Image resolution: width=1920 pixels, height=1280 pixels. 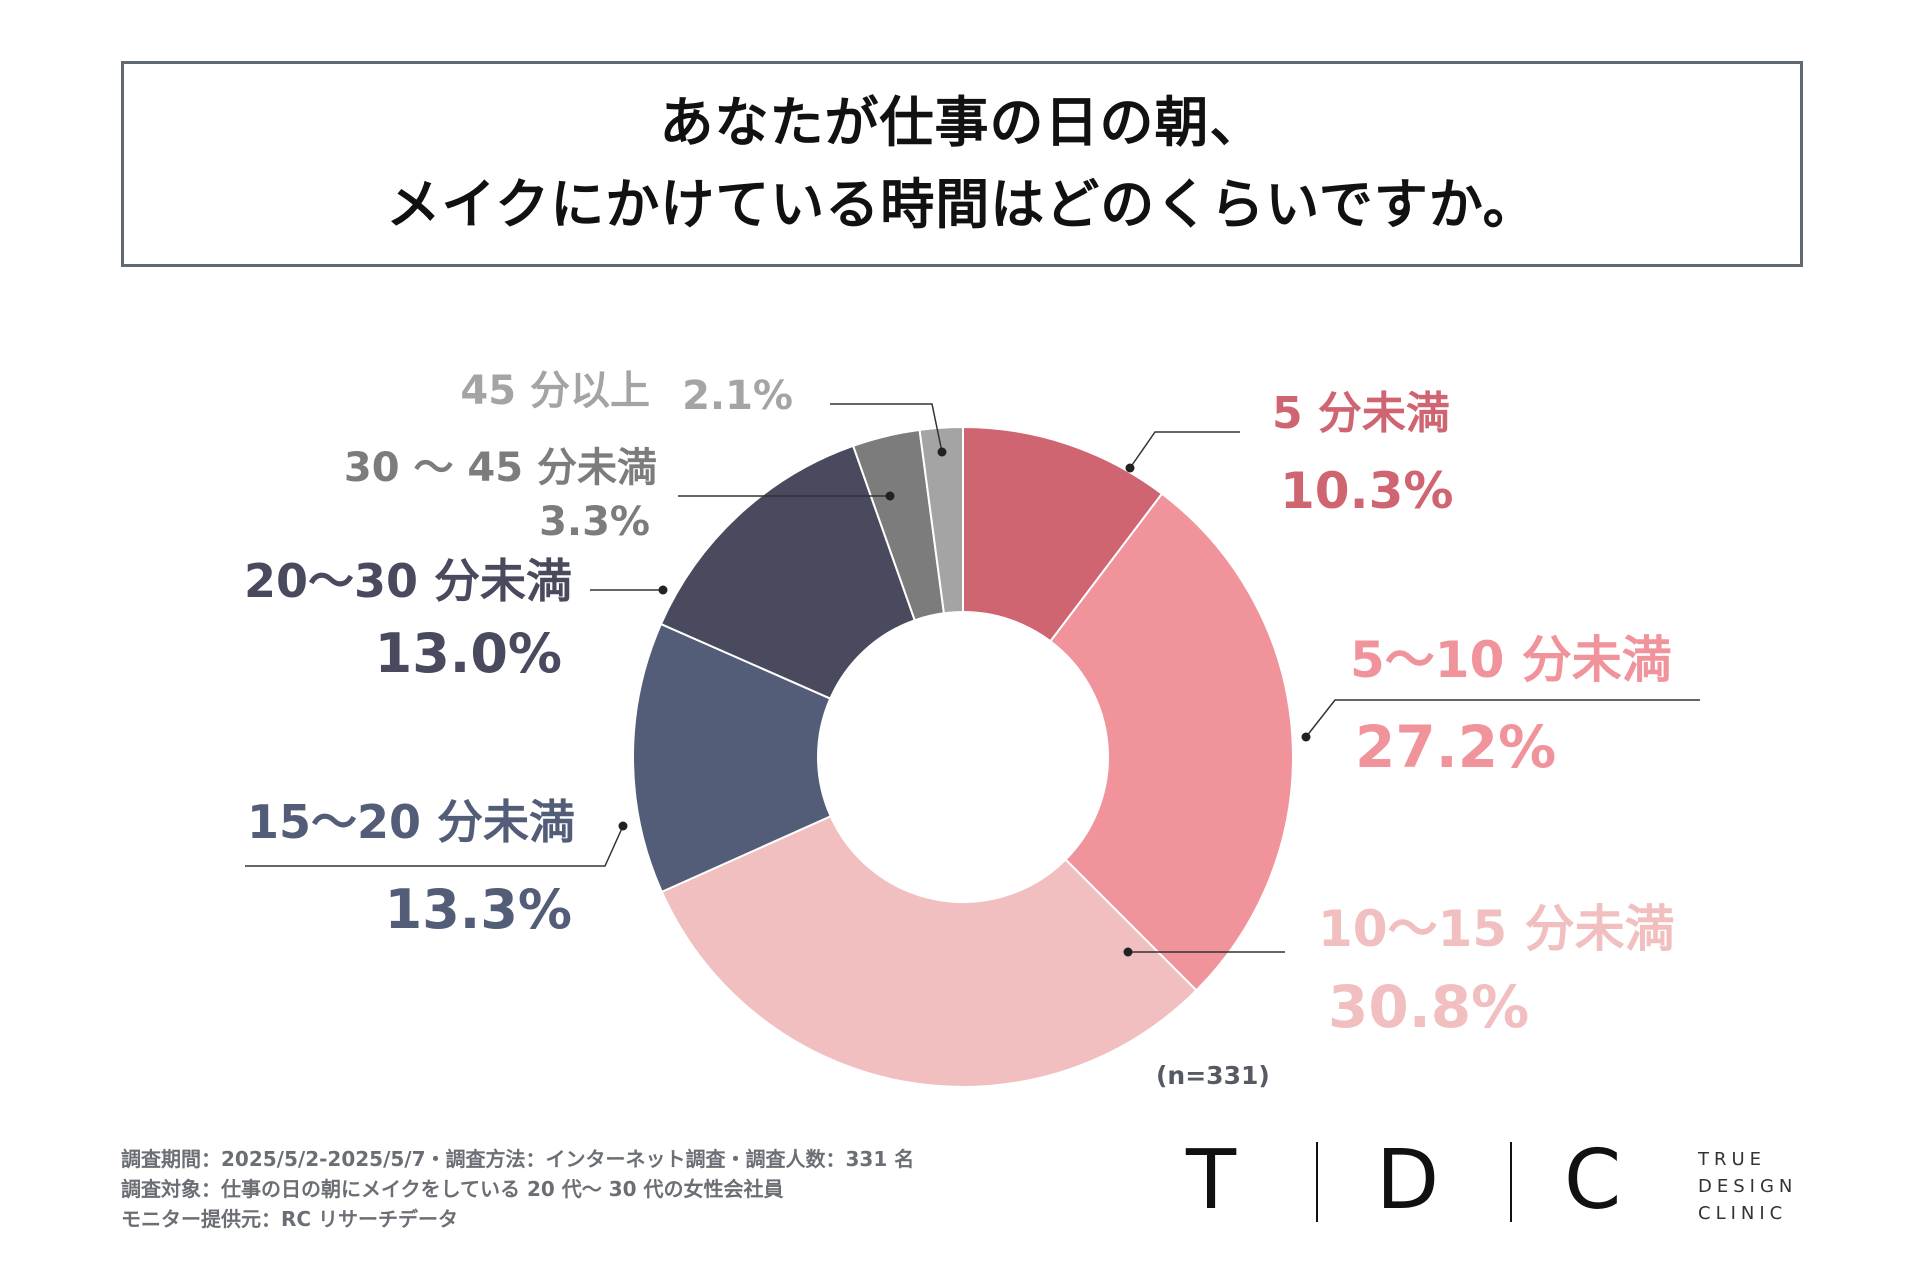 What do you see at coordinates (468, 653) in the screenshot?
I see `slice-percent-label: 13.0%` at bounding box center [468, 653].